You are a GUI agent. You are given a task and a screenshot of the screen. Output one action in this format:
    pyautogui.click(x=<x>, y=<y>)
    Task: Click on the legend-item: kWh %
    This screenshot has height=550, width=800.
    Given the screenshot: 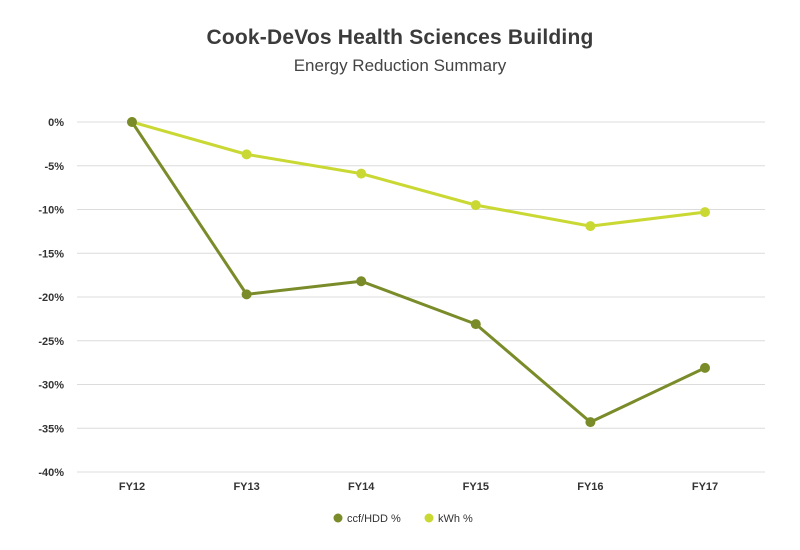 What is the action you would take?
    pyautogui.click(x=448, y=519)
    